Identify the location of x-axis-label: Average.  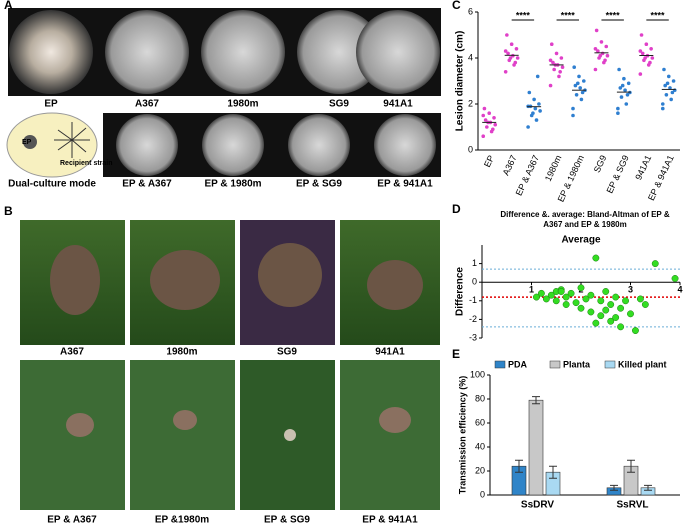
(581, 240).